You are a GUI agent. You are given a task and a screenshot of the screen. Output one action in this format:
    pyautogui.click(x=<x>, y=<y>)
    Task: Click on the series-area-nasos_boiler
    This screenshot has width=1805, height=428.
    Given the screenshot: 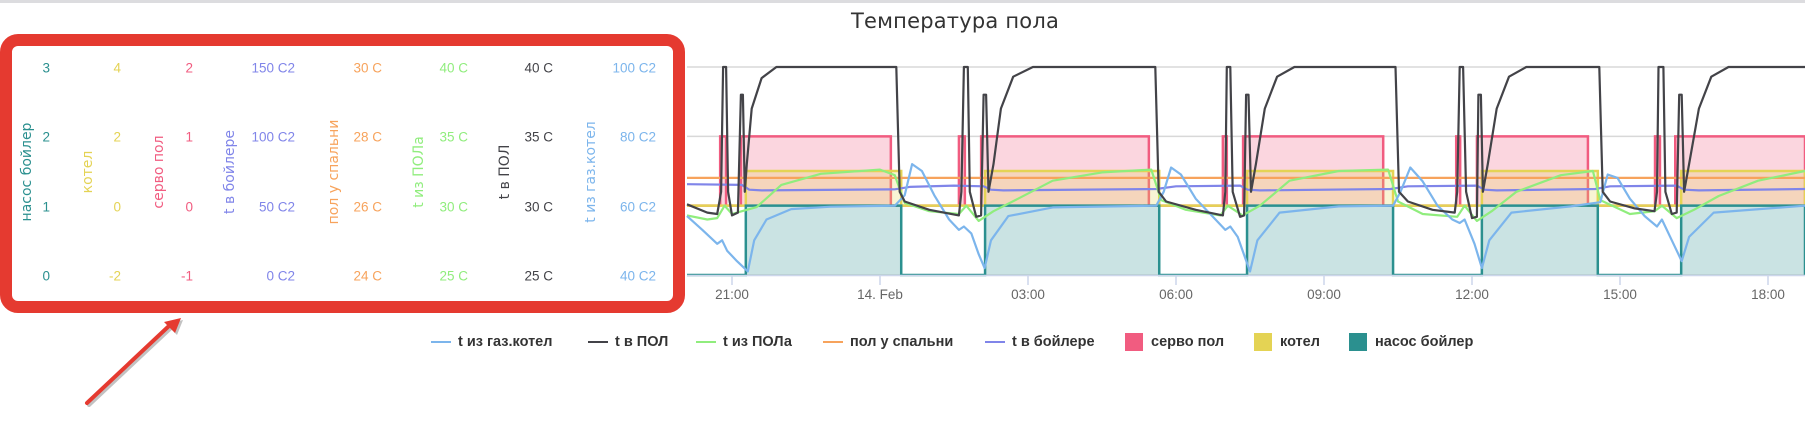 What is the action you would take?
    pyautogui.click(x=1275, y=240)
    